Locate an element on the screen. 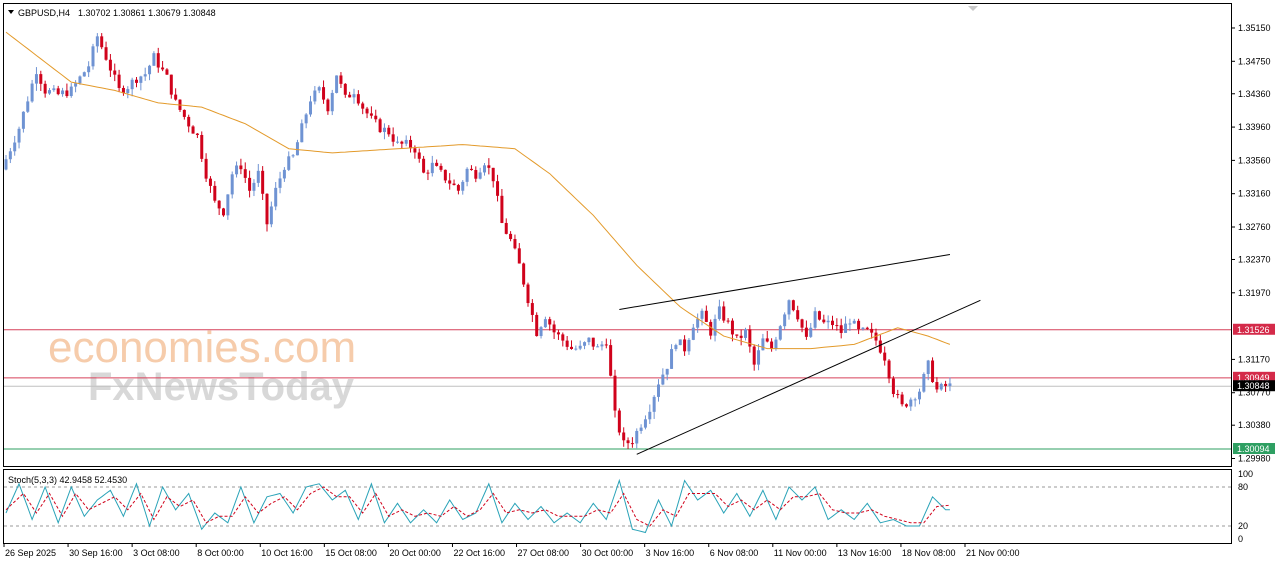 This screenshot has height=567, width=1280. time-tick-label: 3 Nov 16:00 is located at coordinates (670, 553).